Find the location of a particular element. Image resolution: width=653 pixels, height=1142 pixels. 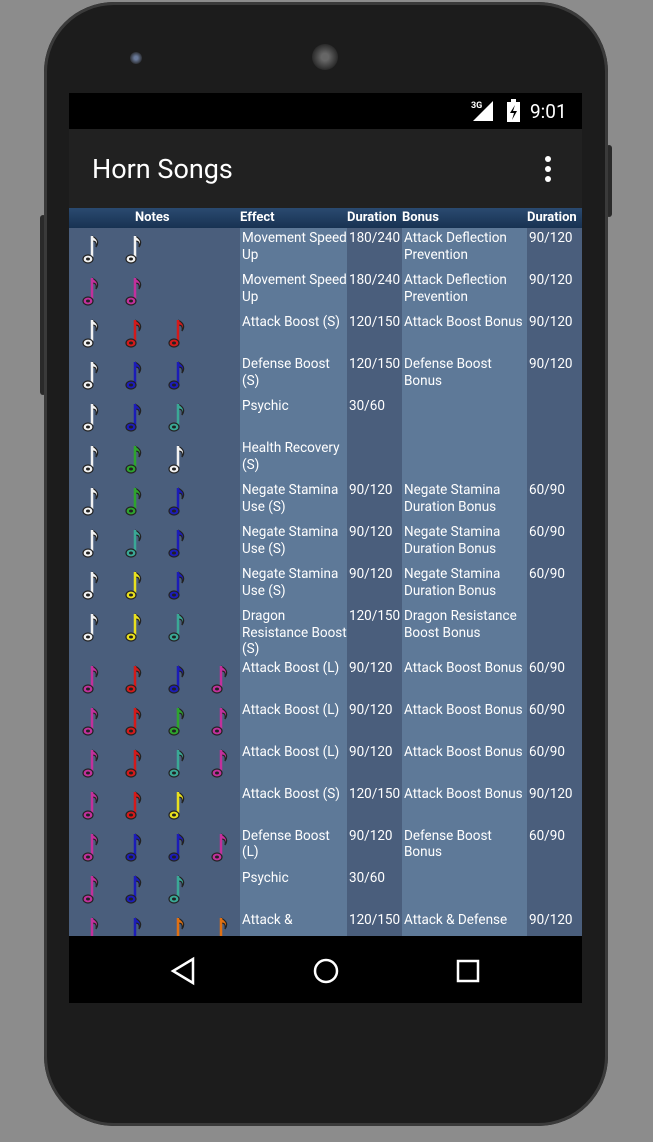

nav-bar is located at coordinates (325, 969).